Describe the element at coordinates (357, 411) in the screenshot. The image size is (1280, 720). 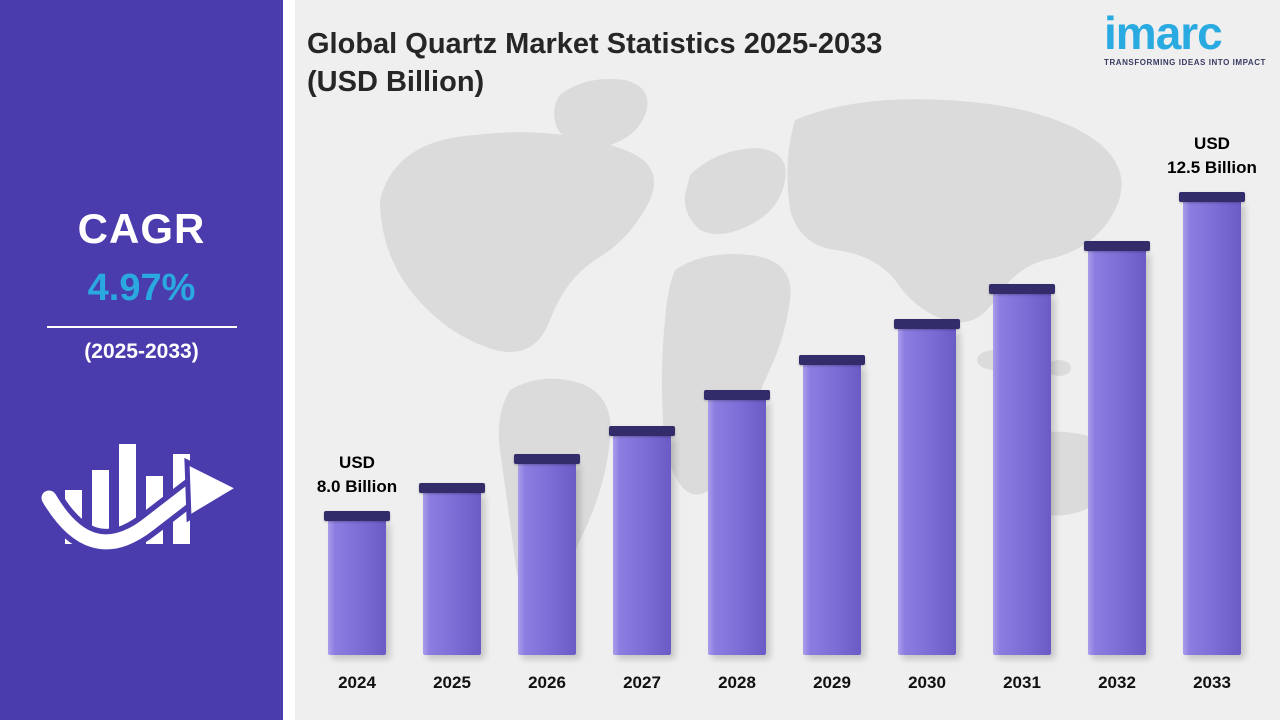
I see `bar-group-2024: 2024 USD 8.0 Billion` at that location.